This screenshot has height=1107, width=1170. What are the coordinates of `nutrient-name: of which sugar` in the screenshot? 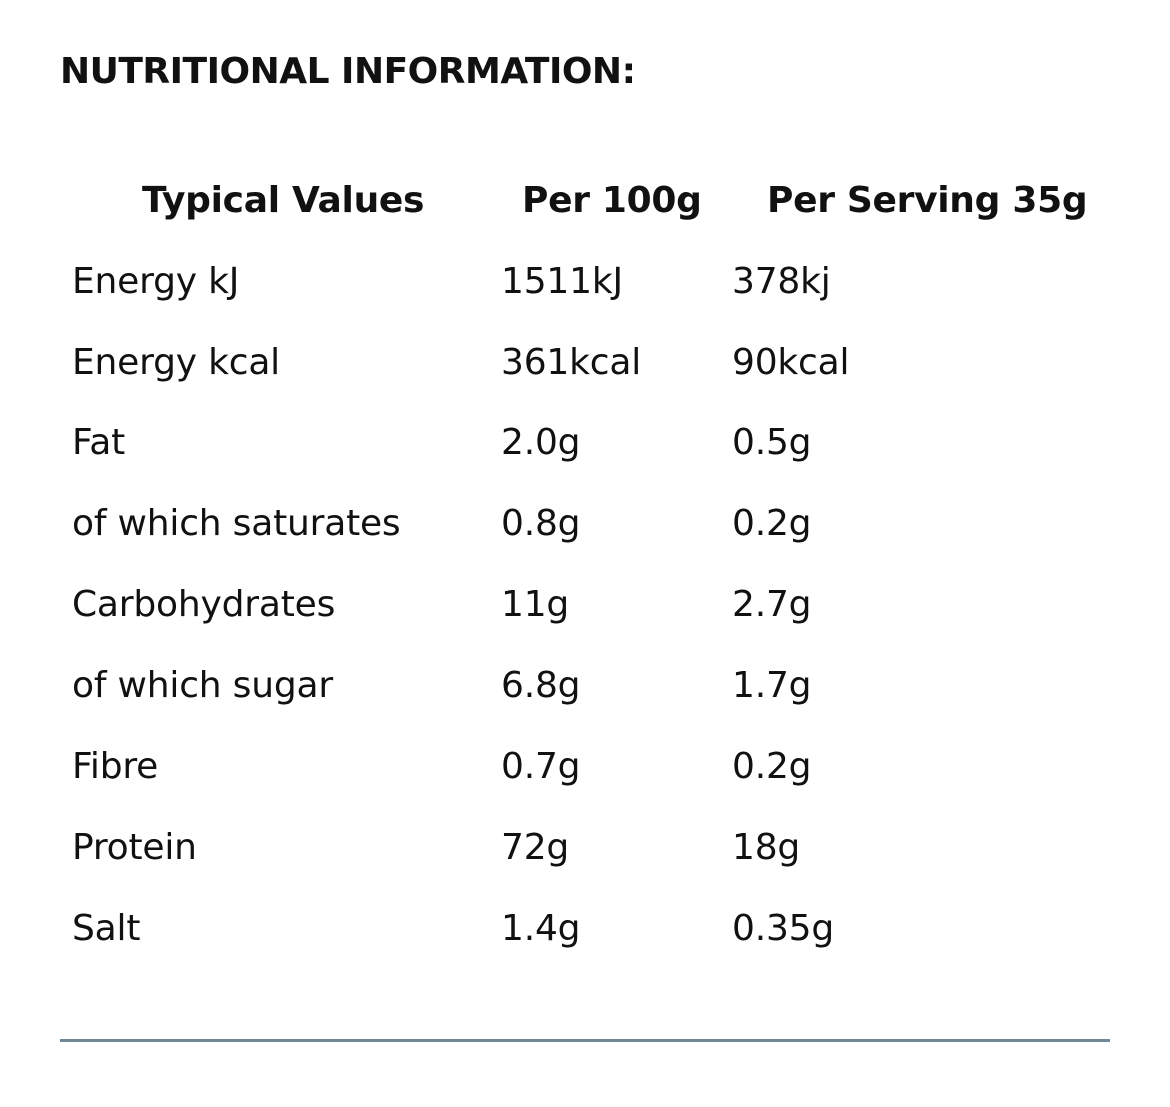 It's located at (202, 685).